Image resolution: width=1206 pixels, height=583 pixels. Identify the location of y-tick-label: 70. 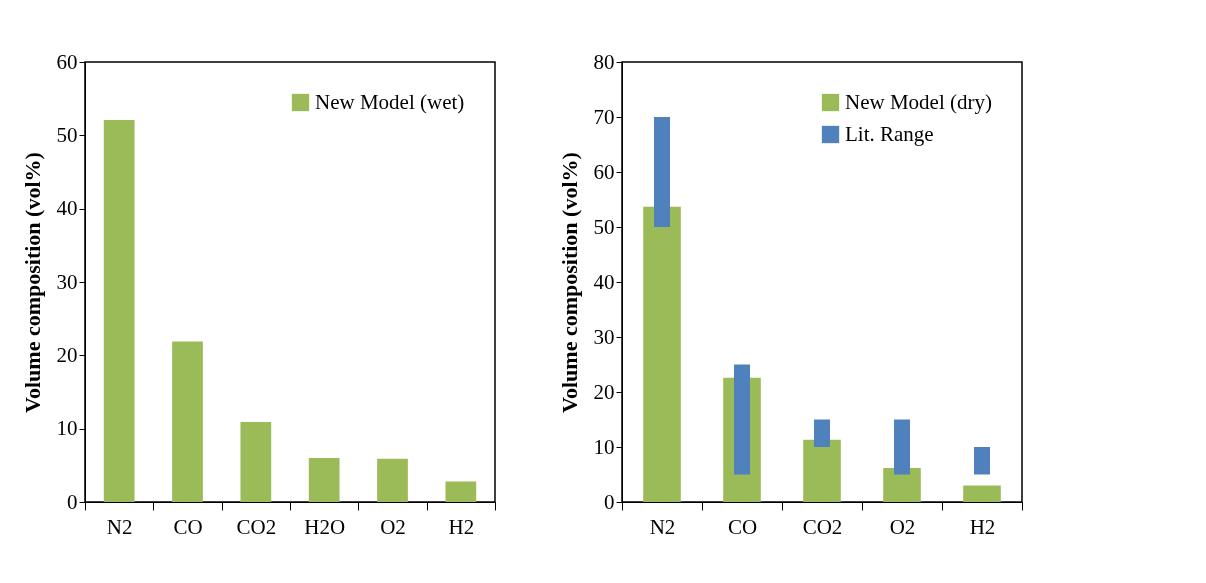
(604, 116).